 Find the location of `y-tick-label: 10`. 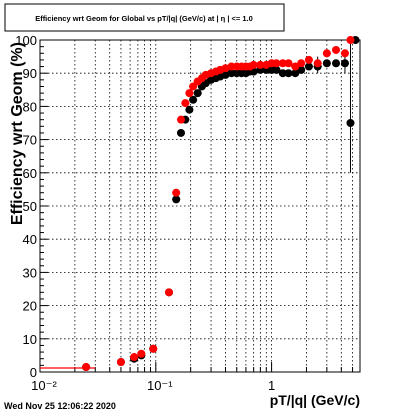

y-tick-label: 10 is located at coordinates (30, 339).